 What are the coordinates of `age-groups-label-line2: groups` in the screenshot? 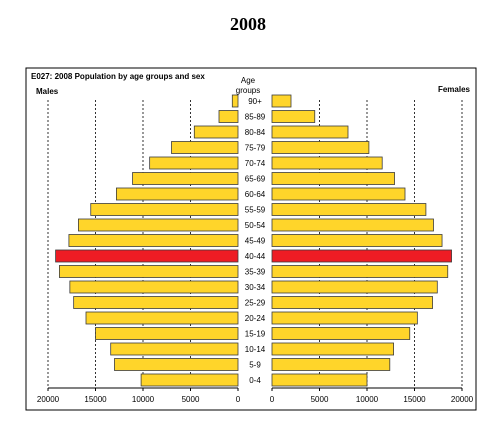 It's located at (248, 90).